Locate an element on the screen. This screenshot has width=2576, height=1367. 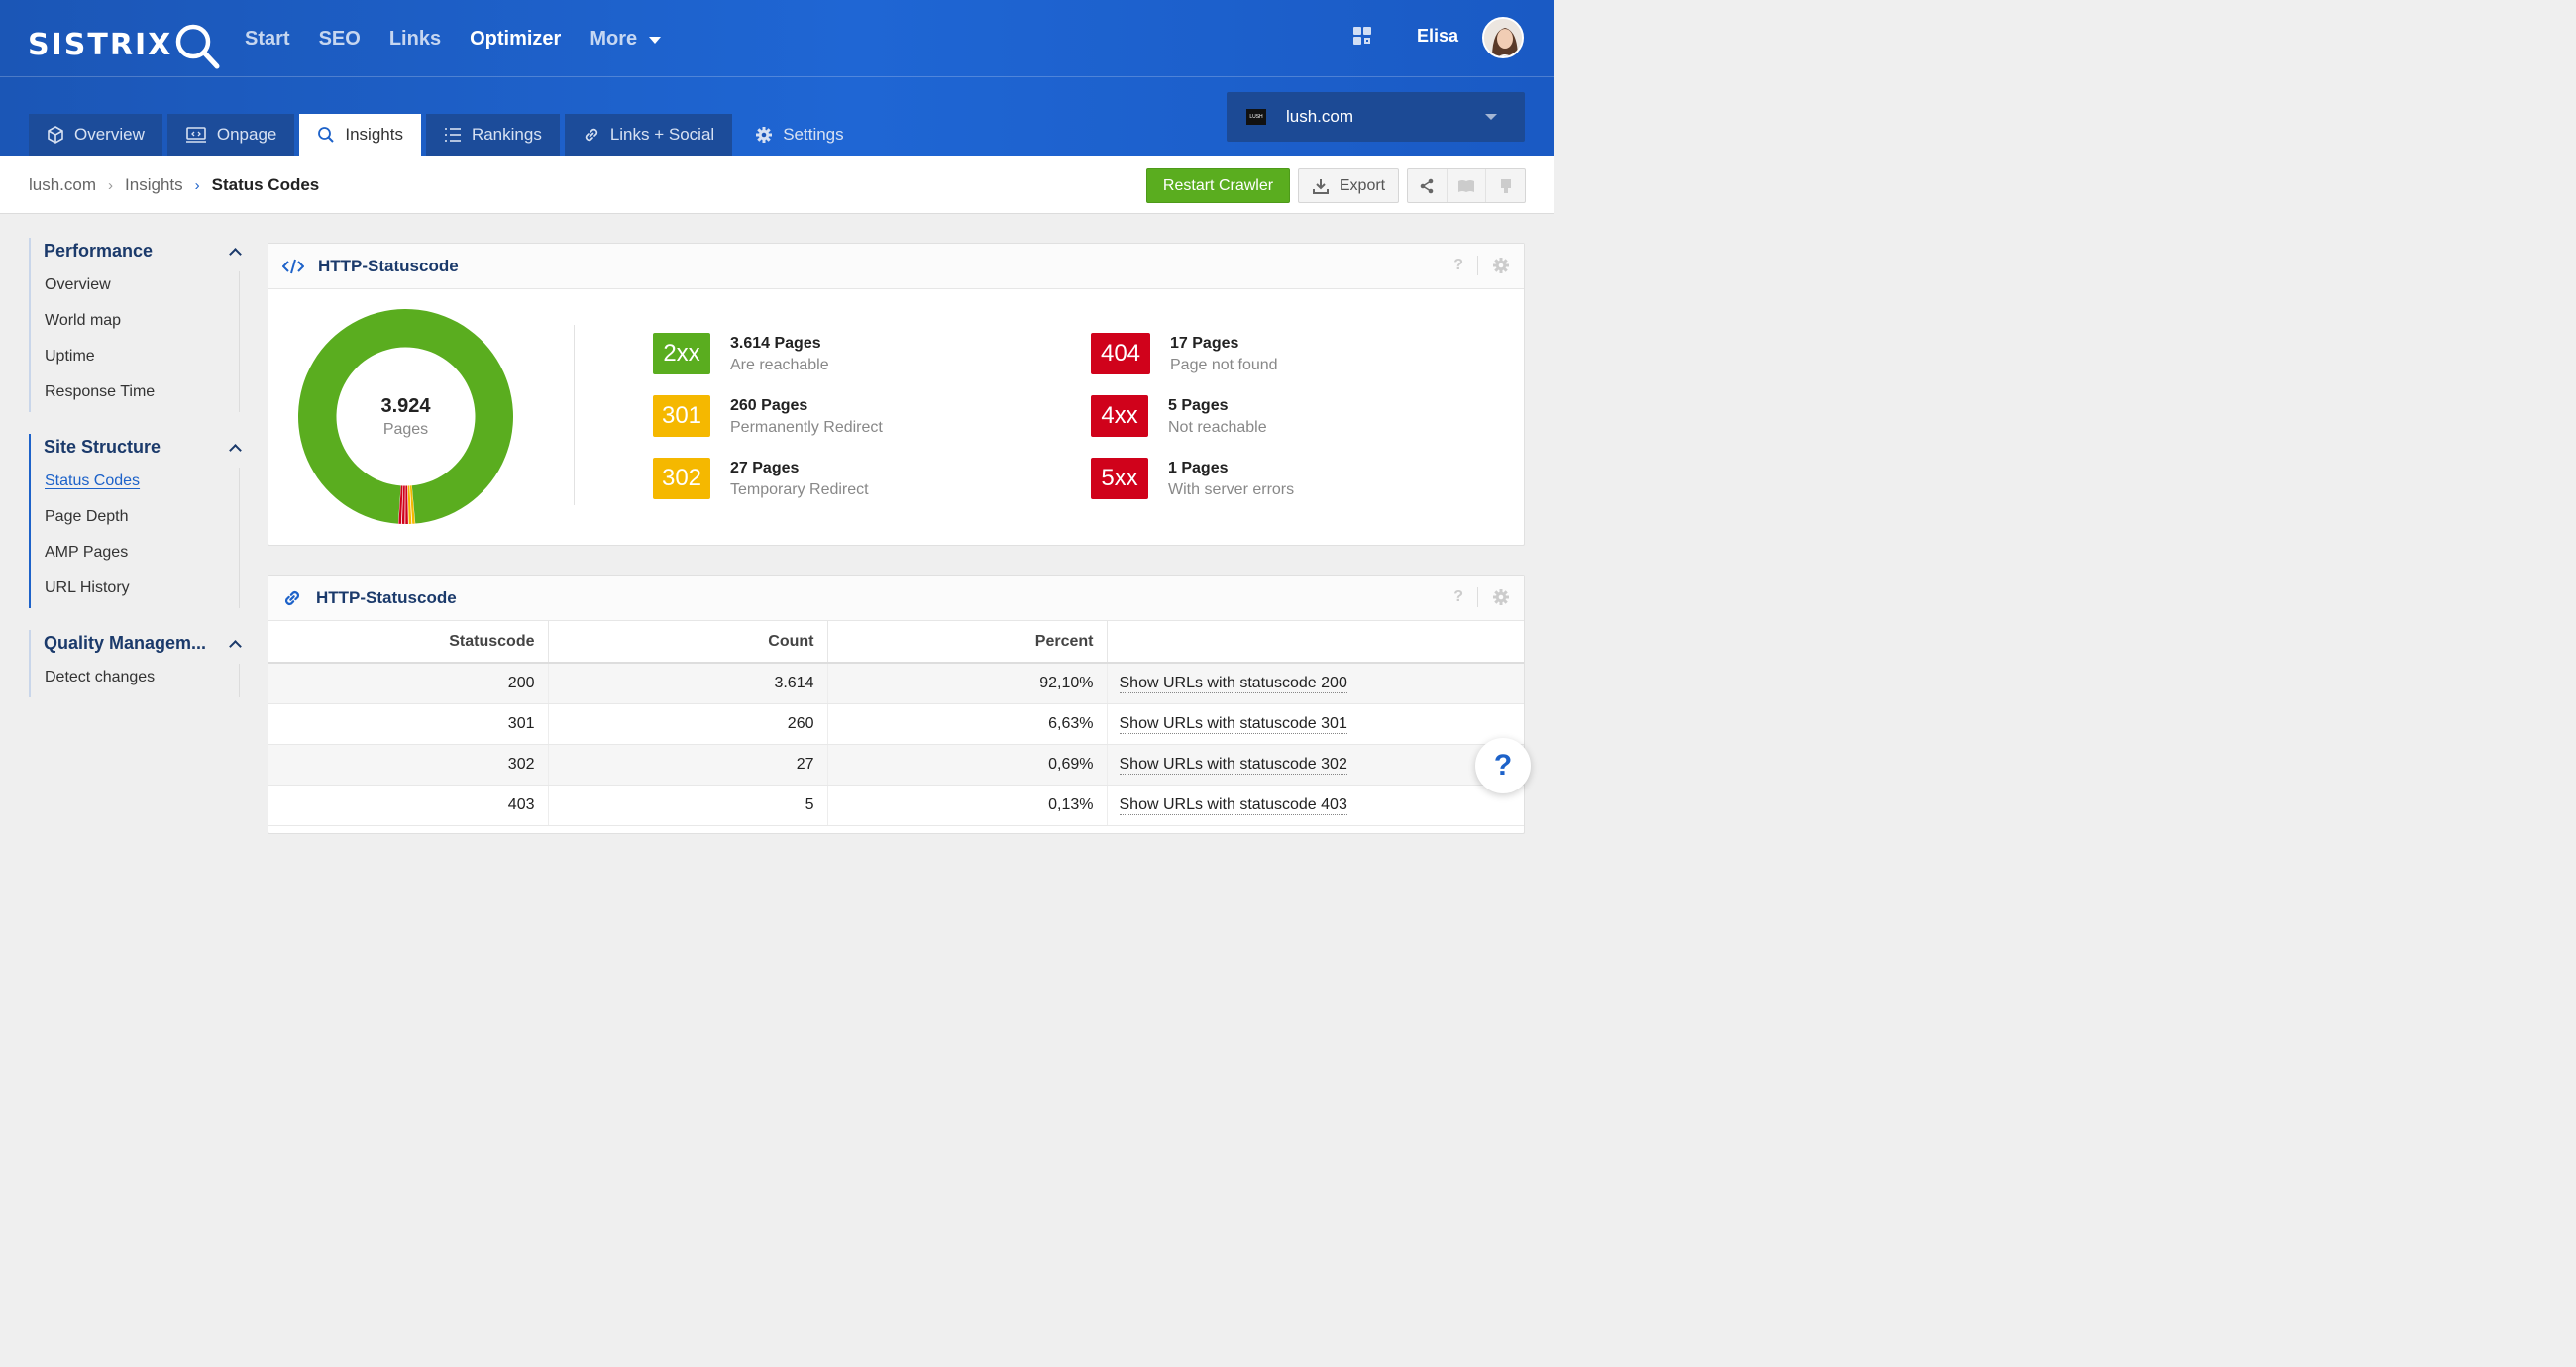
panel-header: HTTP-Statuscode ? is located at coordinates (896, 266).